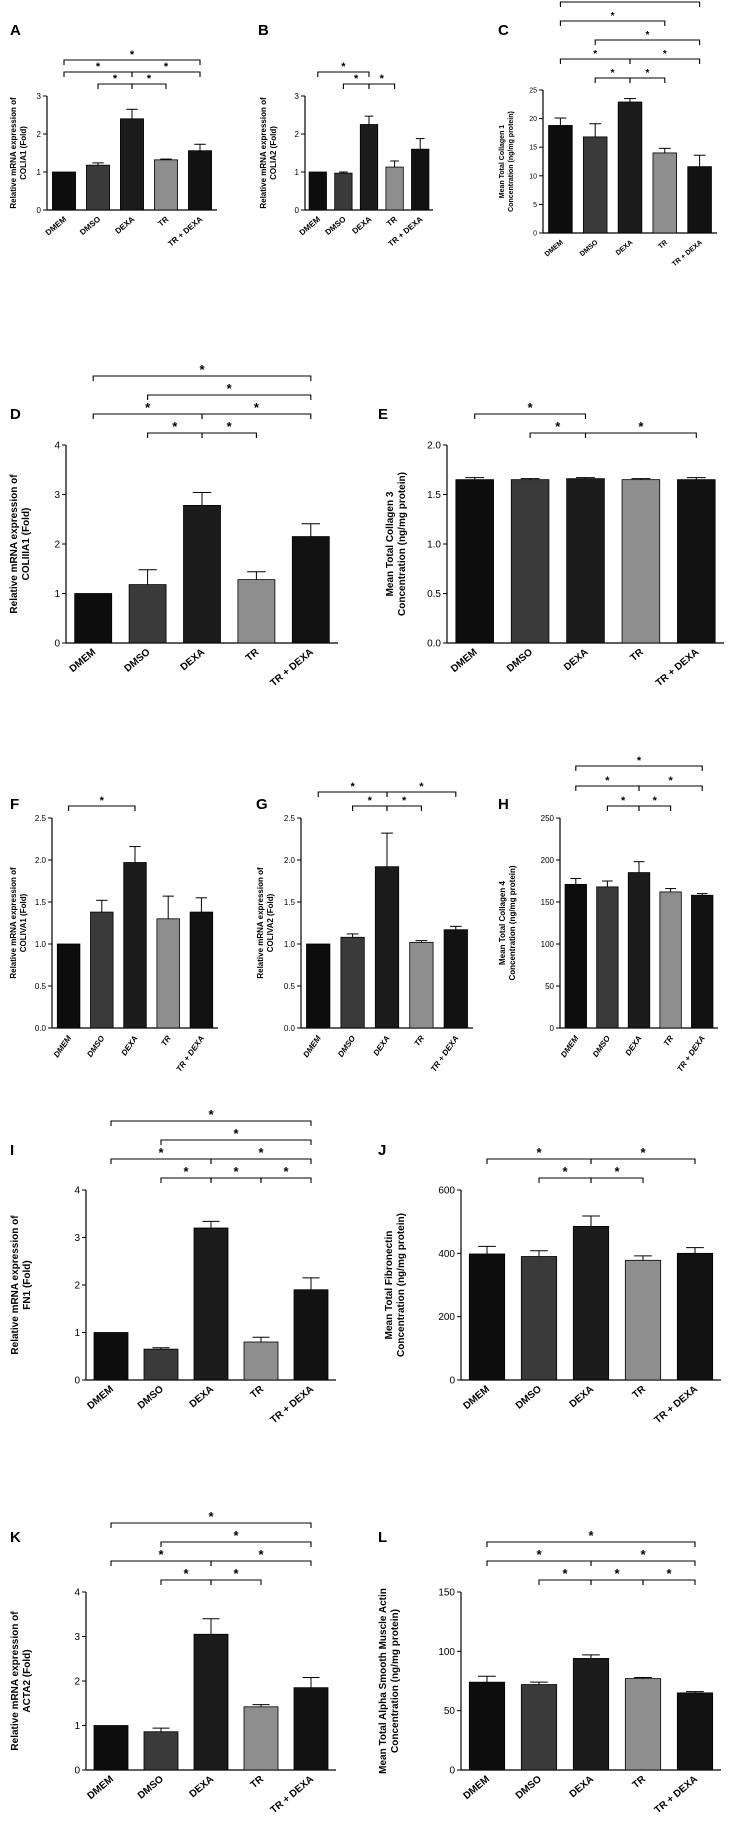 This screenshot has width=748, height=1826. I want to click on y-tick-label: 4, so click(77, 1191).